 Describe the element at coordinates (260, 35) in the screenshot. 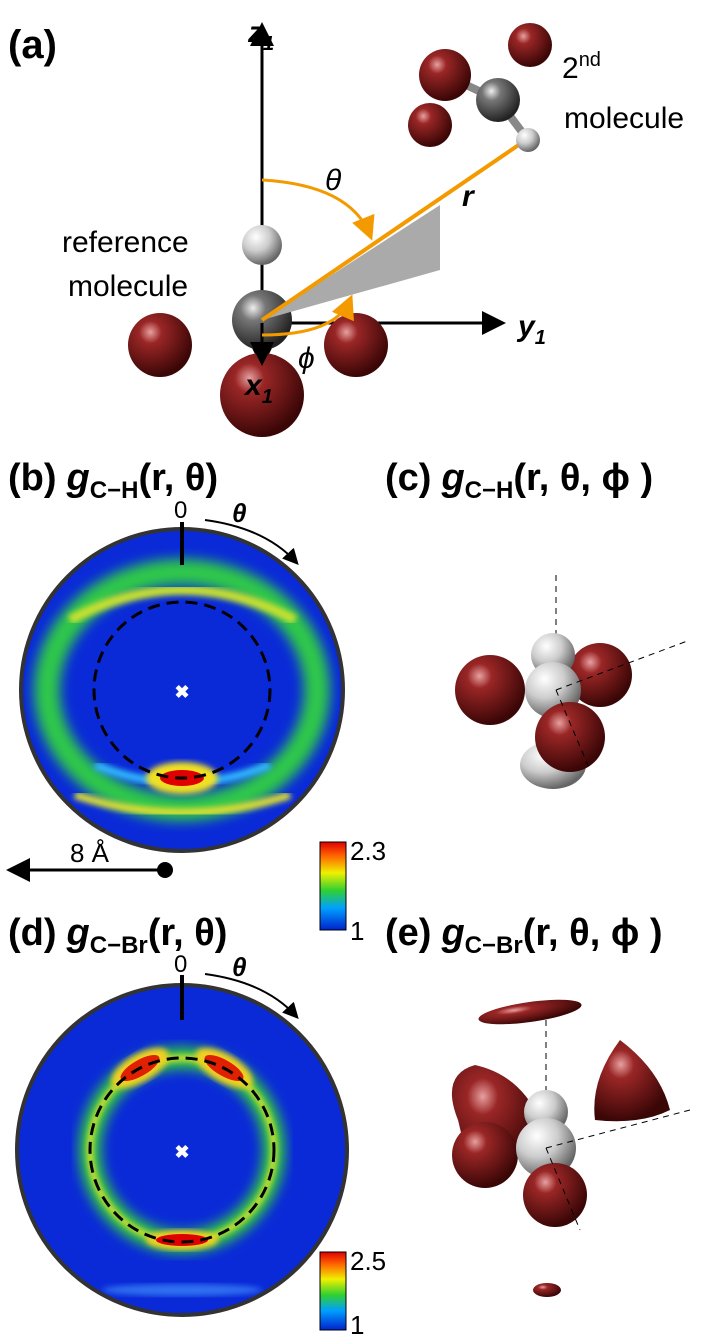

I see `axis-label: z1` at that location.